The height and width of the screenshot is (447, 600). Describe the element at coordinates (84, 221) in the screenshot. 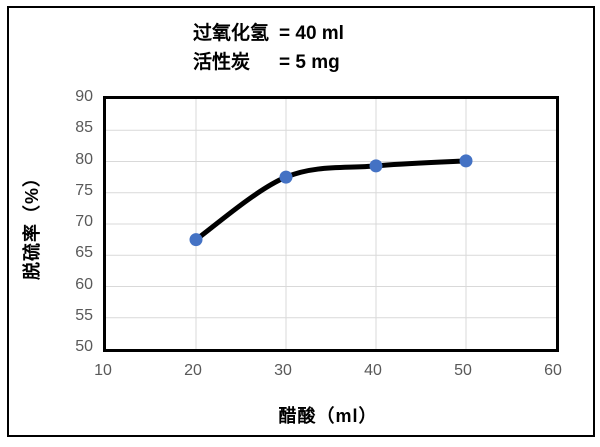

I see `y-tick-label: 70` at that location.